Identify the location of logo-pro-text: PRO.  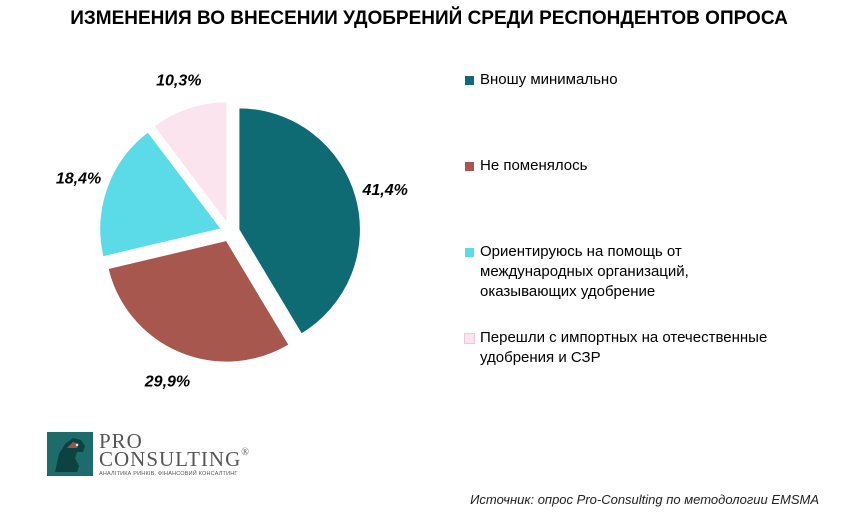
(121, 441).